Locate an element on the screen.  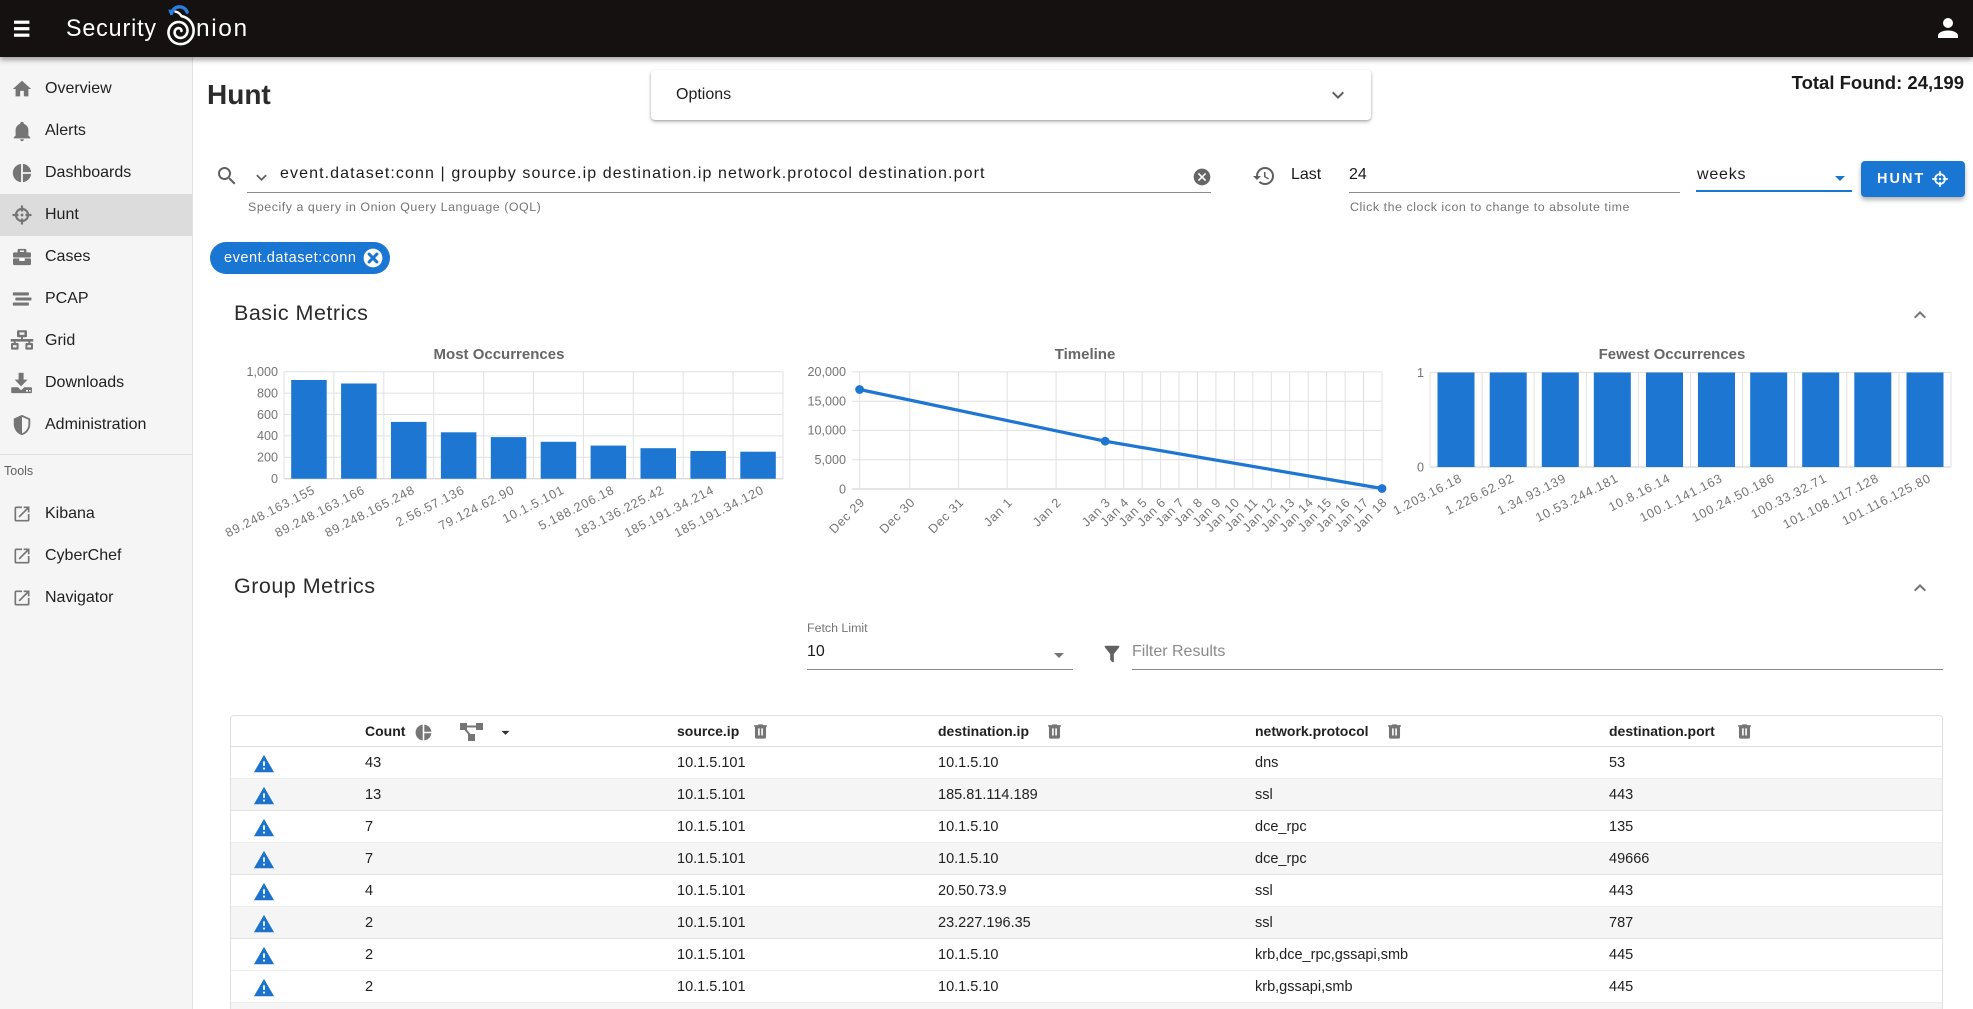
svg-text: Dec 31 is located at coordinates (946, 515).